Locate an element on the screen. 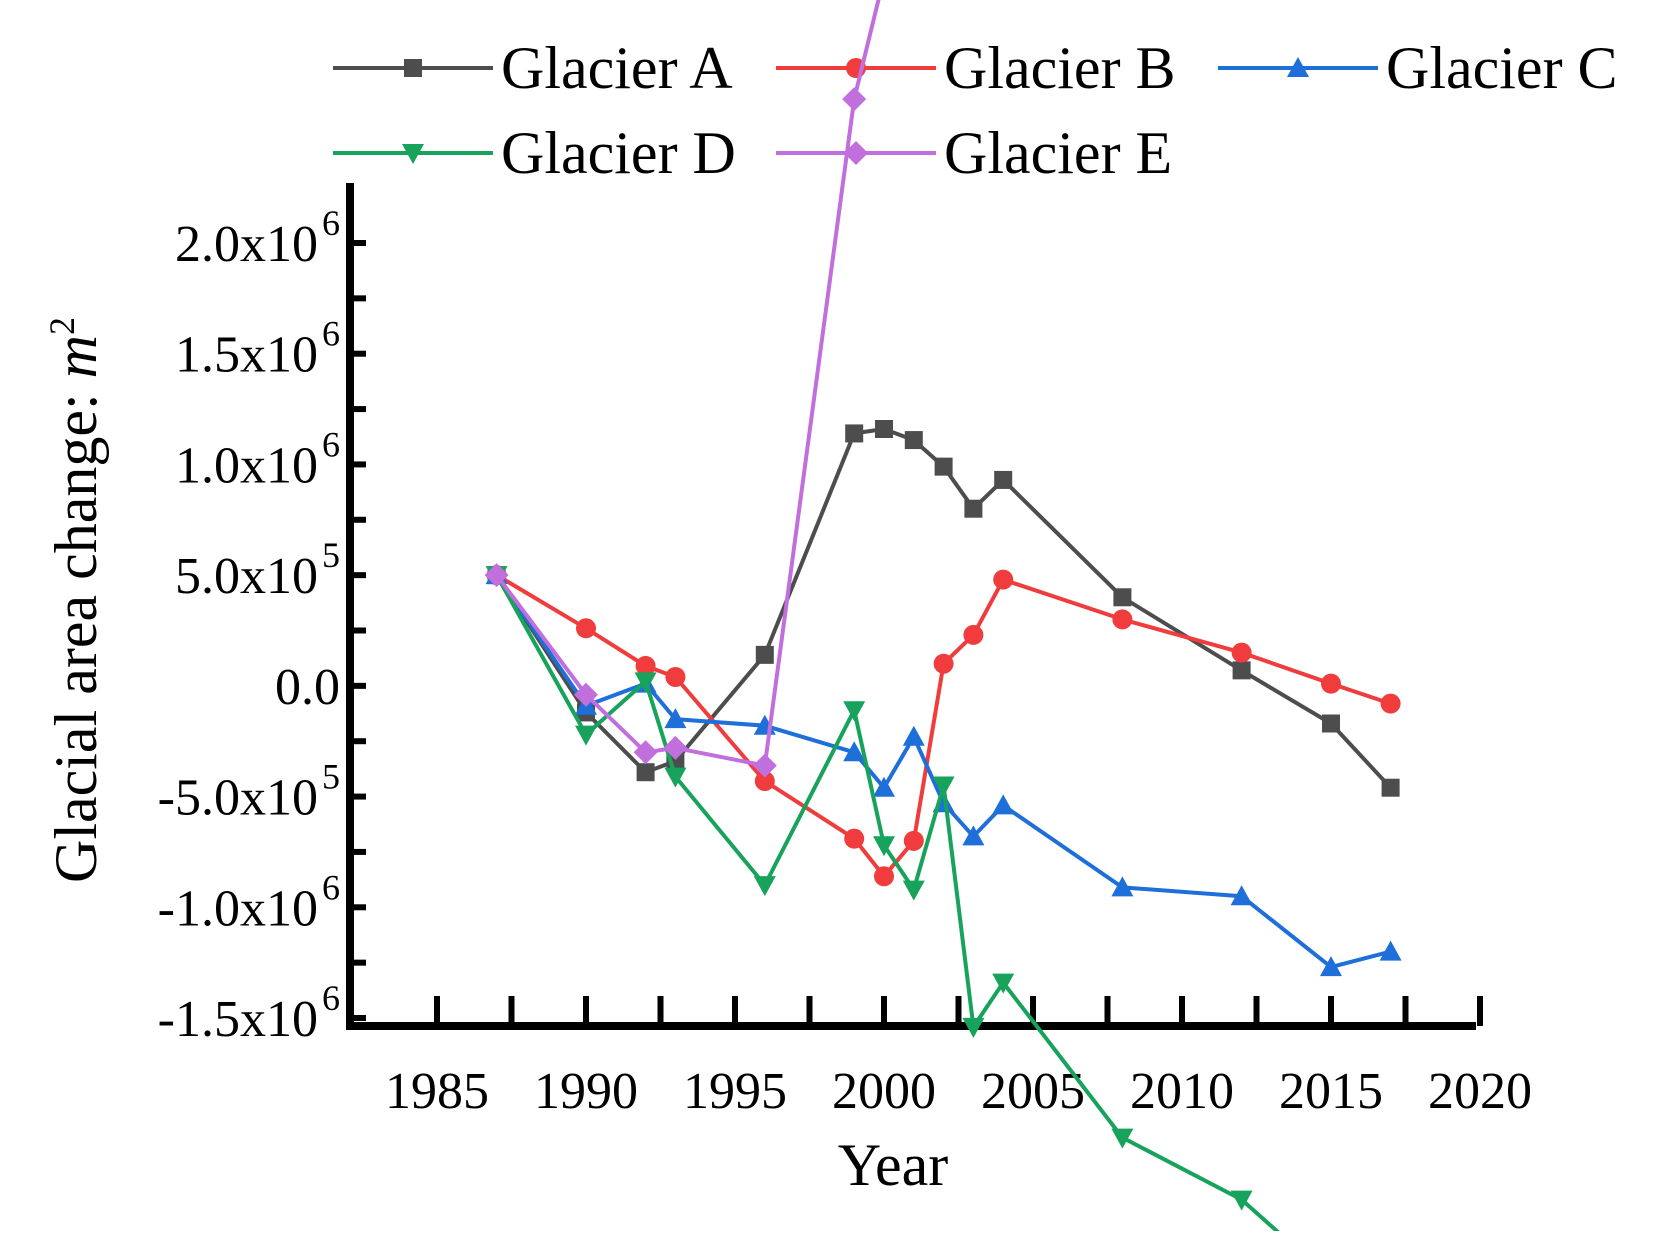 The image size is (1656, 1236). series-glacier-b is located at coordinates (943, 726).